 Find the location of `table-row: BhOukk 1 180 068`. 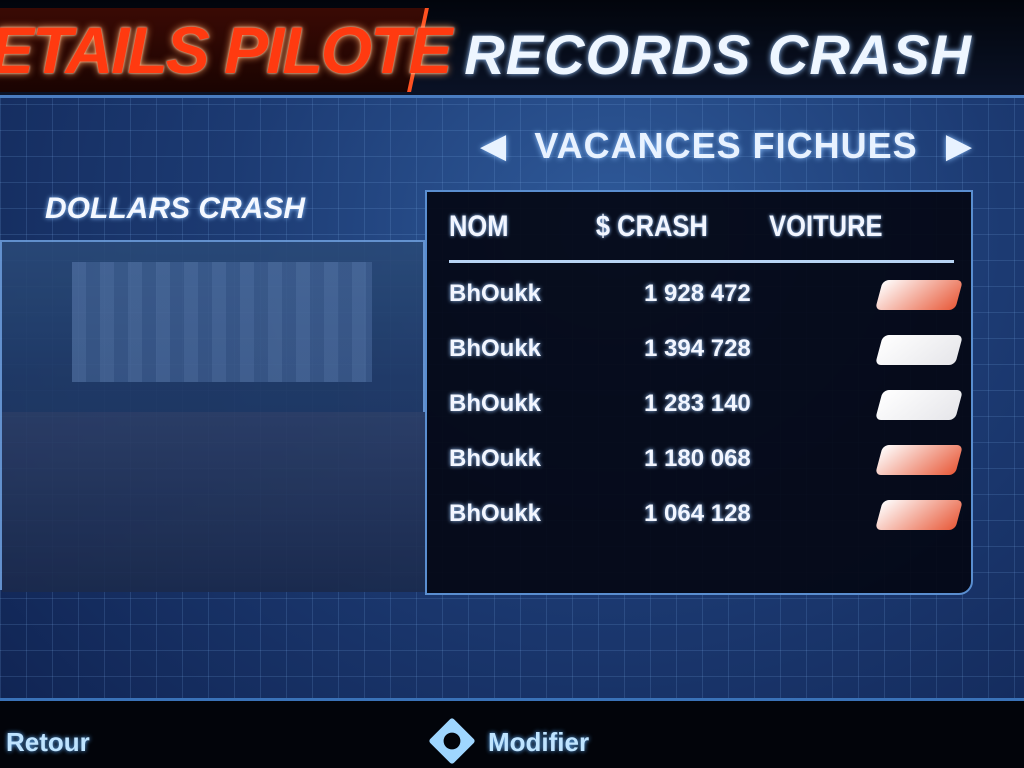

table-row: BhOukk 1 180 068 is located at coordinates (706, 463).